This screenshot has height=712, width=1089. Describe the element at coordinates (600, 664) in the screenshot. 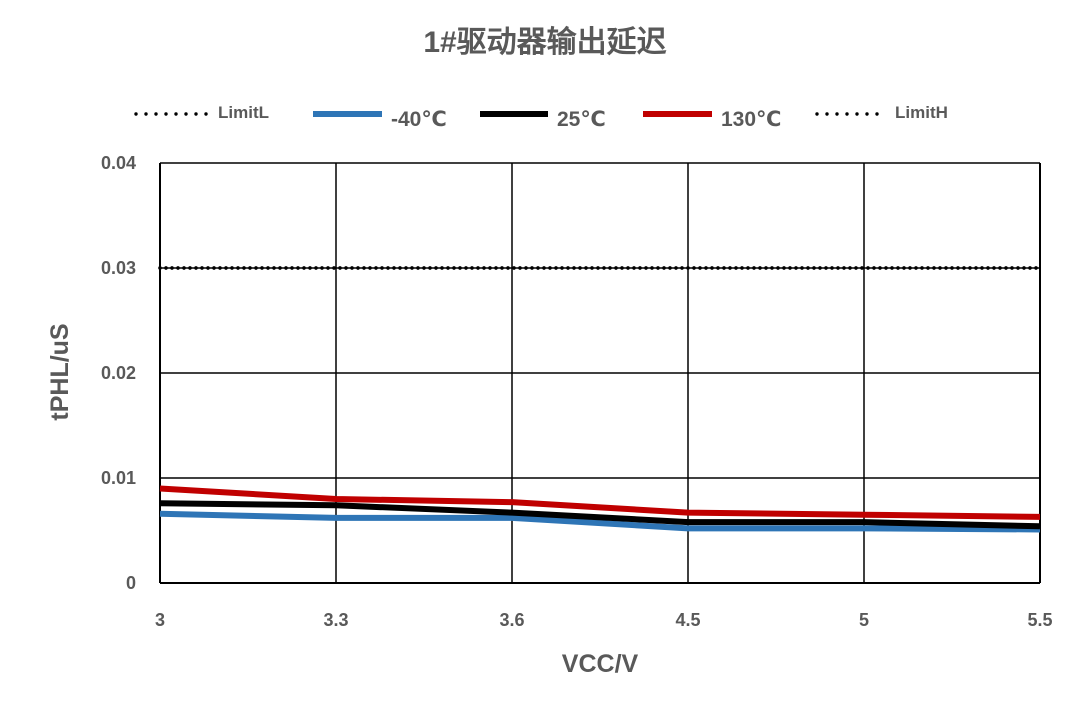

I see `x-axis-label: VCC/V` at that location.